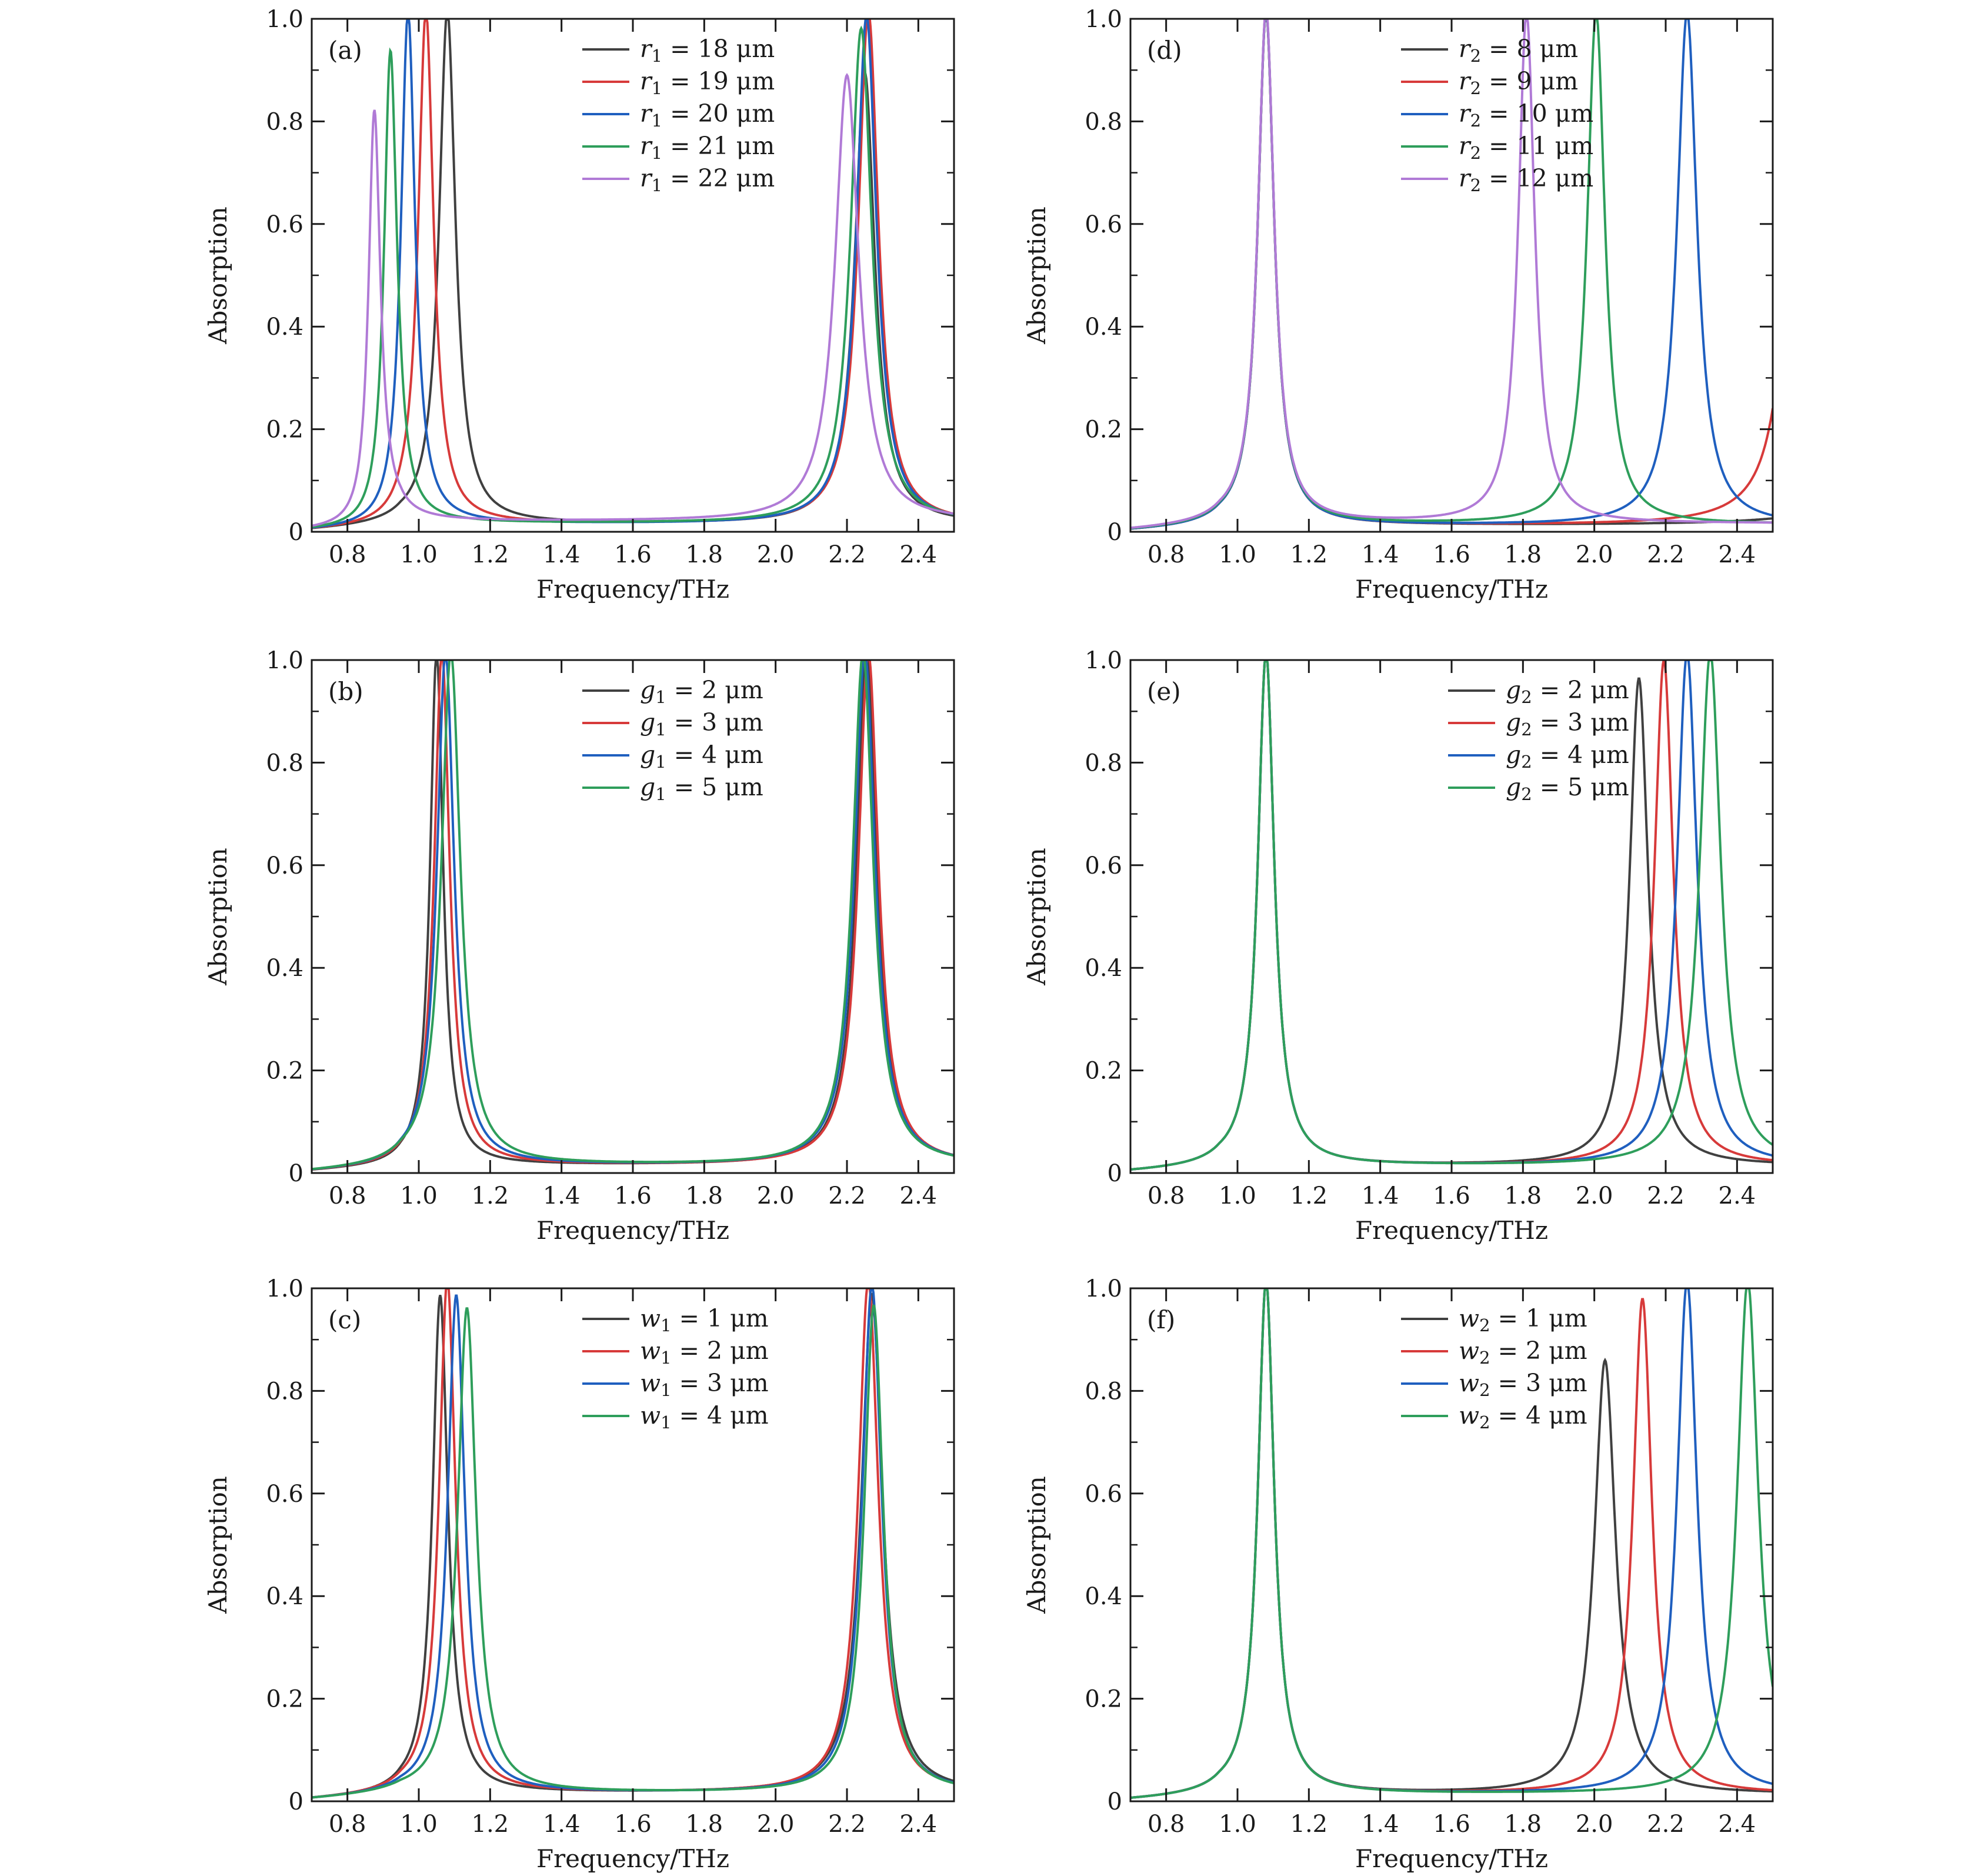  Describe the element at coordinates (1567, 691) in the screenshot. I see `legend-entry: g2 = 2 μm` at that location.